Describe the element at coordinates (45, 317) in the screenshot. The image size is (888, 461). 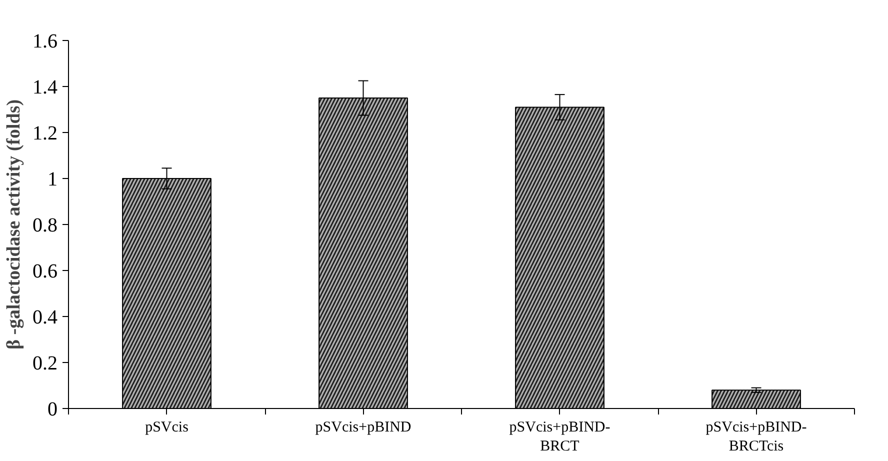
I see `y-tick-label: 0.4` at that location.